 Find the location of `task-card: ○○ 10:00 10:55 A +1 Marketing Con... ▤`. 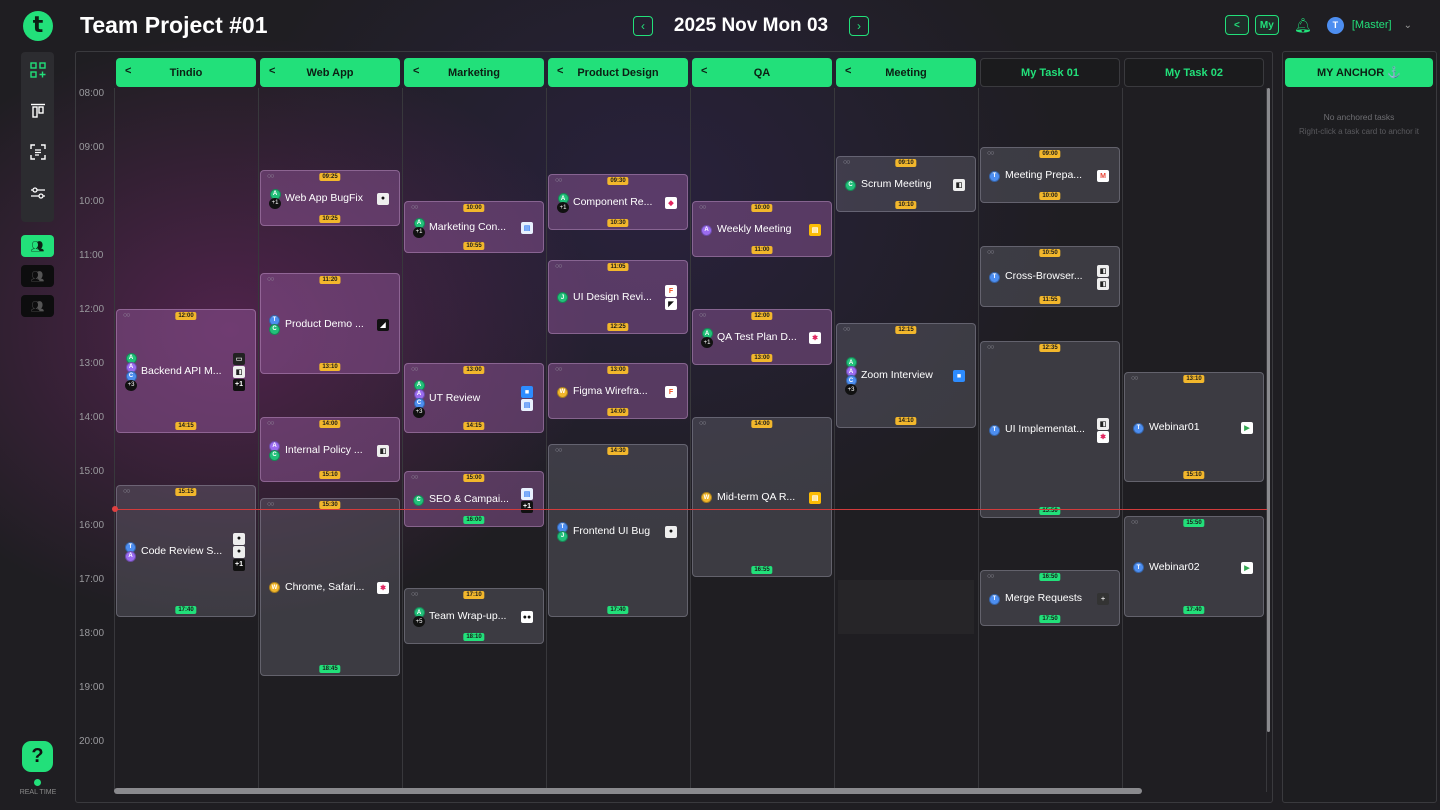

task-card: ○○ 10:00 10:55 A +1 Marketing Con... ▤ is located at coordinates (474, 227).